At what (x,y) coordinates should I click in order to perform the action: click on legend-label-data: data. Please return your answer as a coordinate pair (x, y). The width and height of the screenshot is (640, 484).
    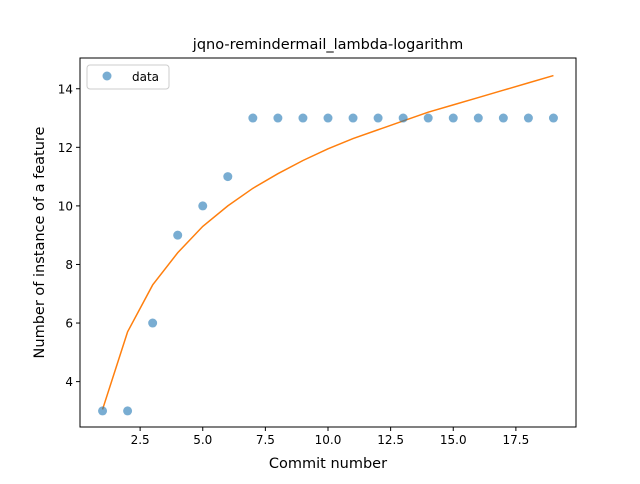
    Looking at the image, I should click on (145, 77).